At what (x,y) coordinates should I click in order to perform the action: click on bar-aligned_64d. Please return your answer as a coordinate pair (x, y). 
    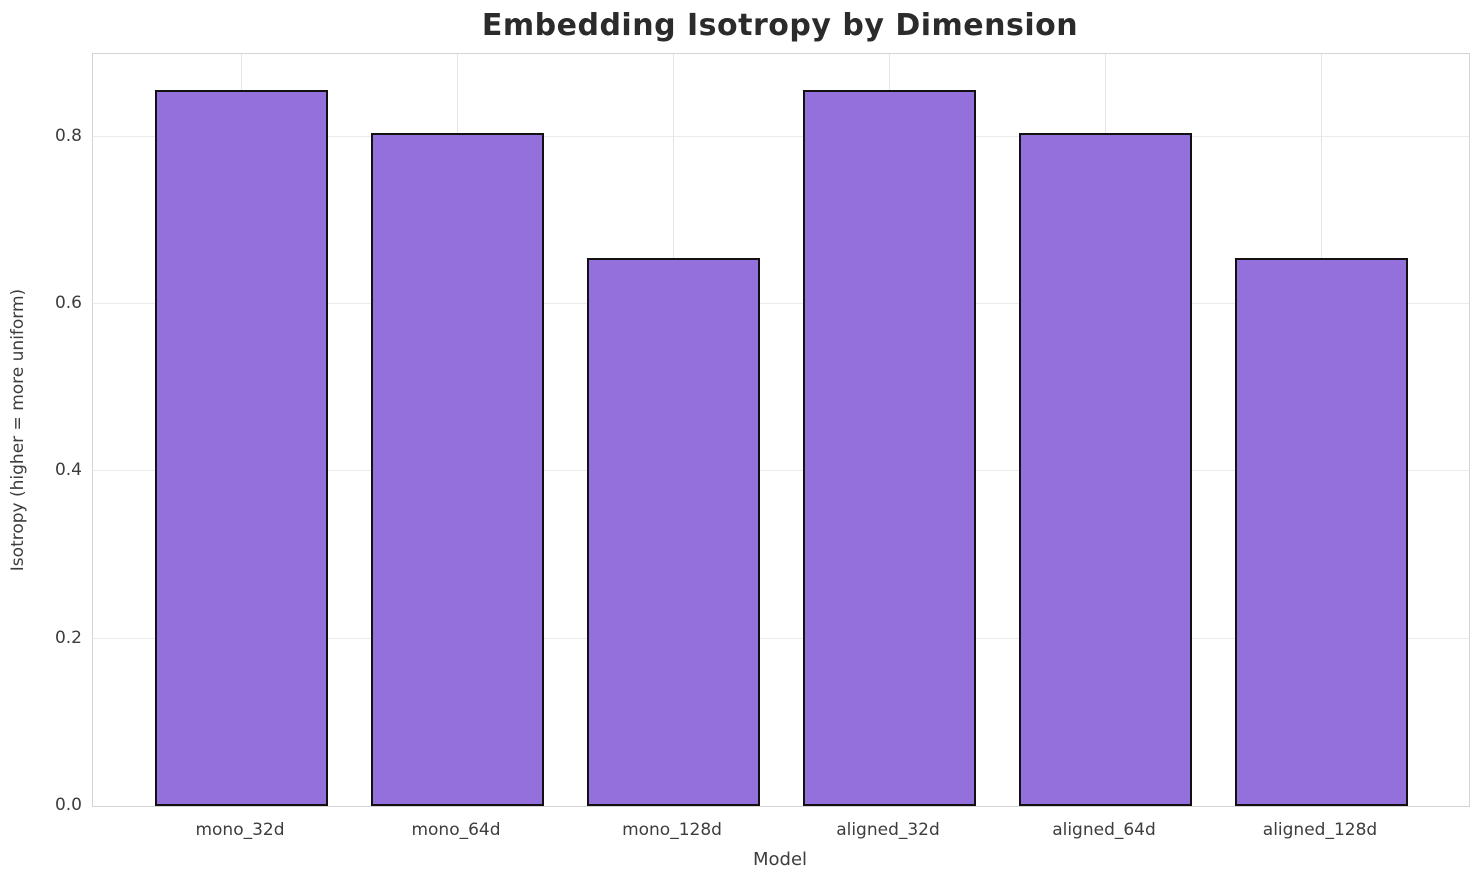
    Looking at the image, I should click on (1105, 469).